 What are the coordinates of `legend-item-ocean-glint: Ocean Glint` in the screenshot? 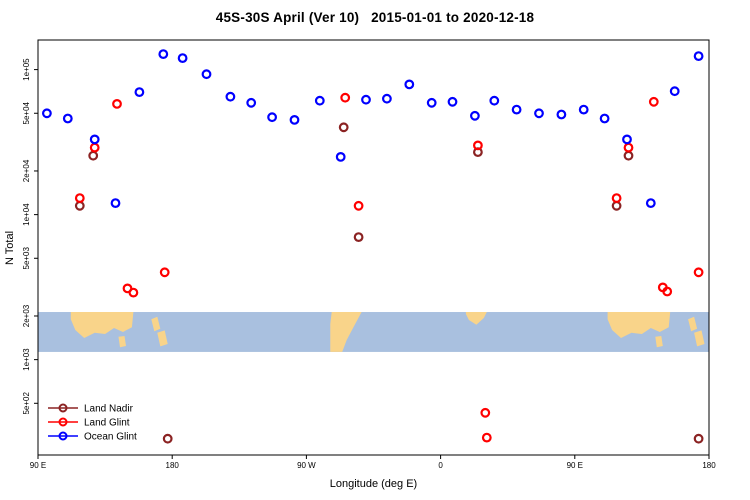 It's located at (92, 437).